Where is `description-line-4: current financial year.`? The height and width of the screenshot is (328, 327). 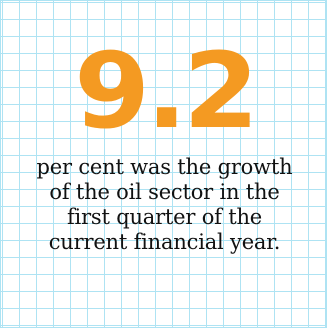
description-line-4: current financial year. is located at coordinates (164, 242).